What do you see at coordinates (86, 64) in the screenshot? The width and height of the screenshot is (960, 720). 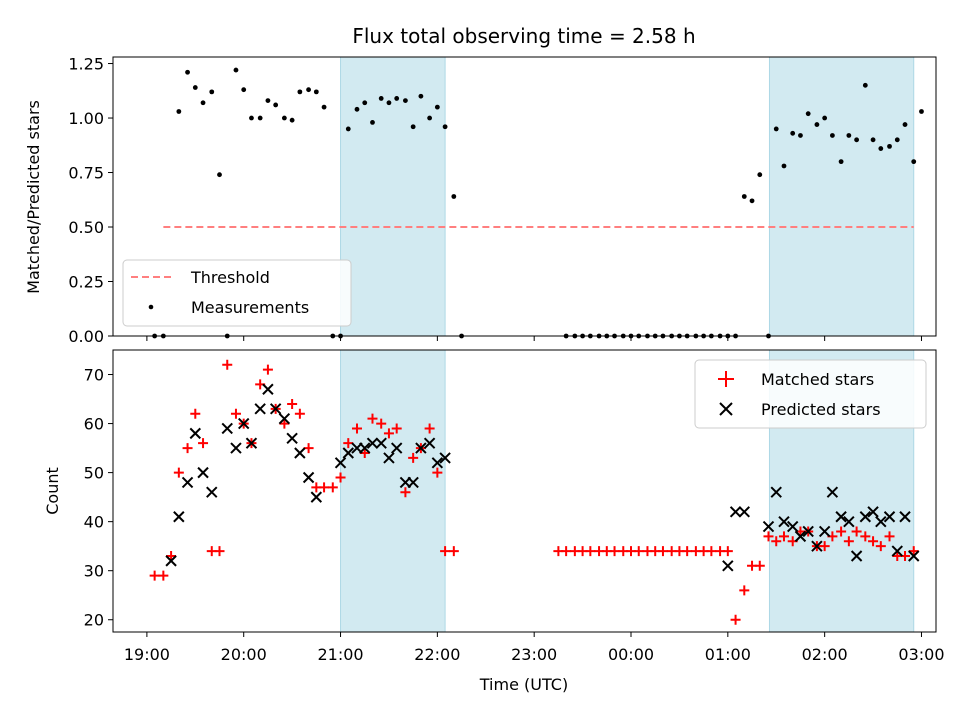 I see `y-tick-label: 1.25` at bounding box center [86, 64].